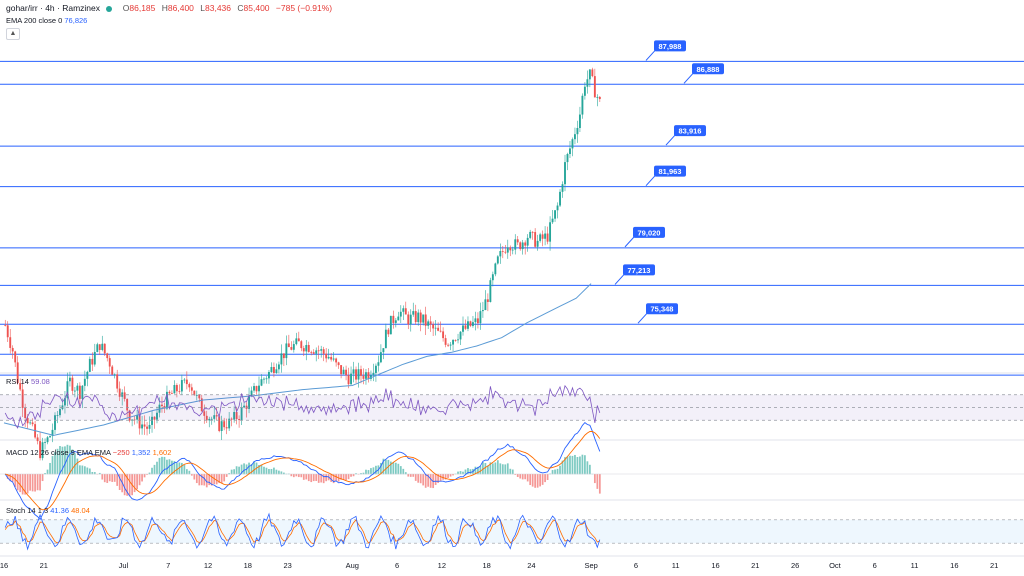 The width and height of the screenshot is (1024, 576). What do you see at coordinates (590, 565) in the screenshot?
I see `x-tick-label: Sep` at bounding box center [590, 565].